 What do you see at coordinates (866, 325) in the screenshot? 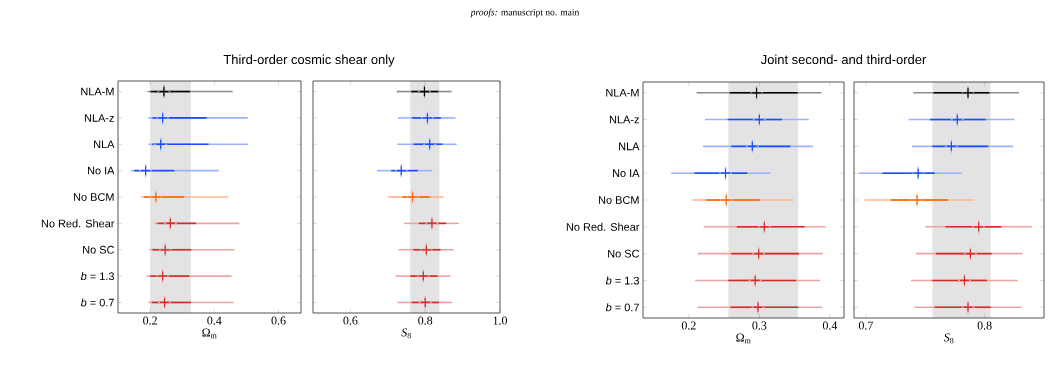
I see `x-tick-label: 0.7` at bounding box center [866, 325].